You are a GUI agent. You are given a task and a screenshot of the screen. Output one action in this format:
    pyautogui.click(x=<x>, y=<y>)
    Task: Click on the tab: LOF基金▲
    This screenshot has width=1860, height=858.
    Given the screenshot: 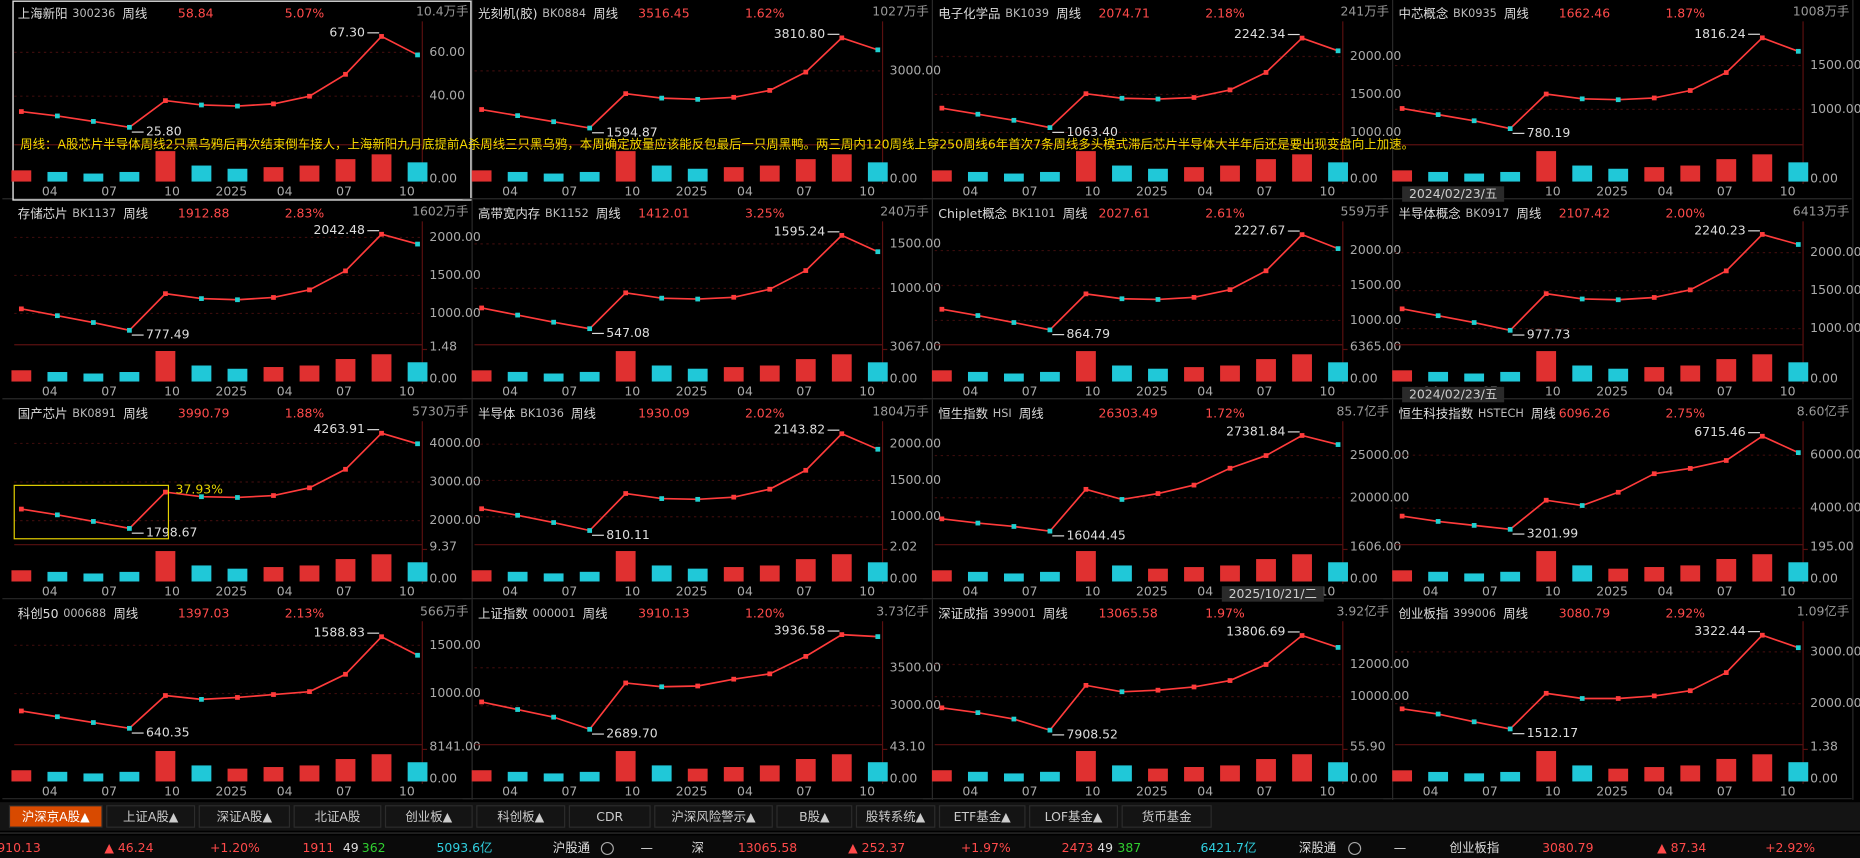 What is the action you would take?
    pyautogui.click(x=1074, y=816)
    